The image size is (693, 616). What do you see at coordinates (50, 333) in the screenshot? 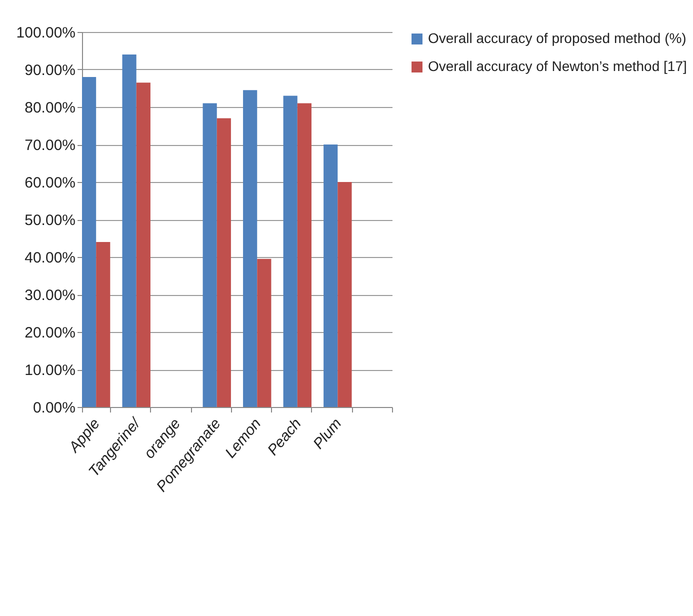
I see `y-tick-label: 20.00%` at bounding box center [50, 333].